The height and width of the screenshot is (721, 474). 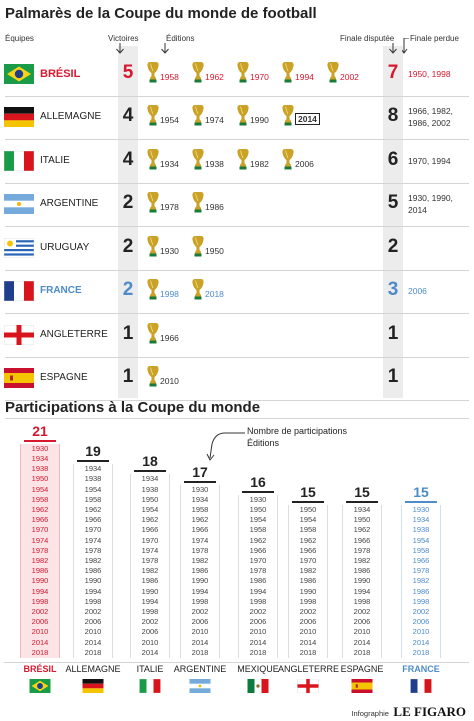 What do you see at coordinates (214, 207) in the screenshot?
I see `edition-year: 1986` at bounding box center [214, 207].